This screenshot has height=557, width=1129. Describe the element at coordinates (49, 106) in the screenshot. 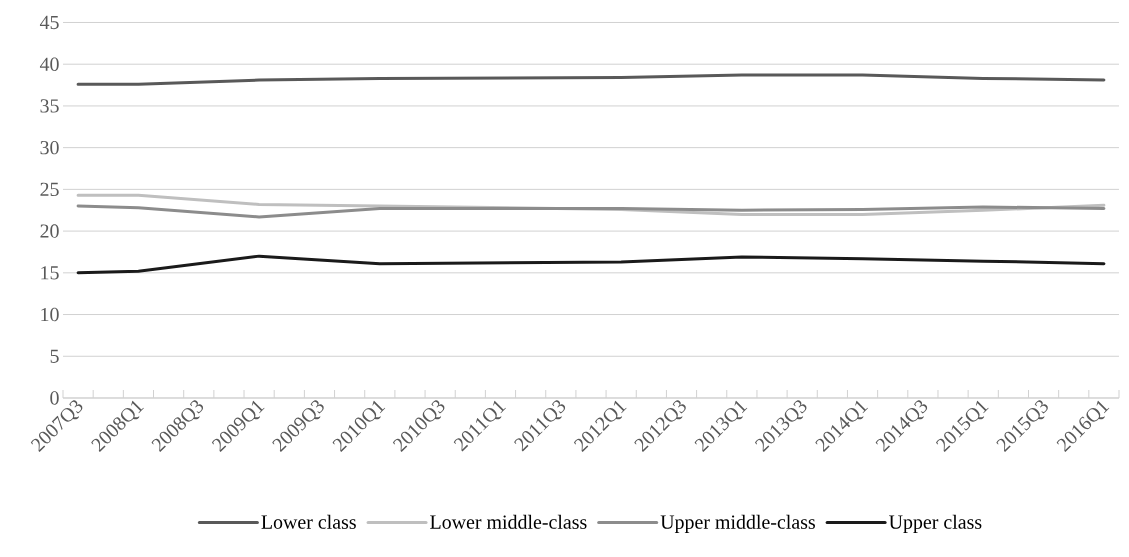

I see `y-tick-label: 35` at that location.